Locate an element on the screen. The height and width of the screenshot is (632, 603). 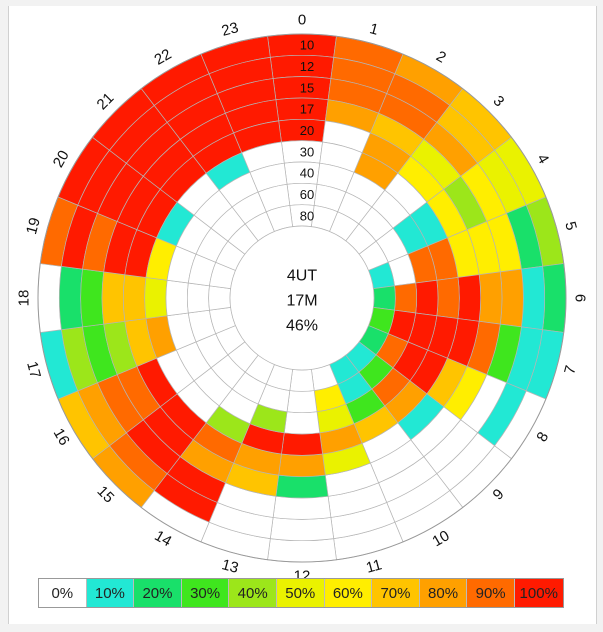
sector-label: 13 is located at coordinates (230, 566).